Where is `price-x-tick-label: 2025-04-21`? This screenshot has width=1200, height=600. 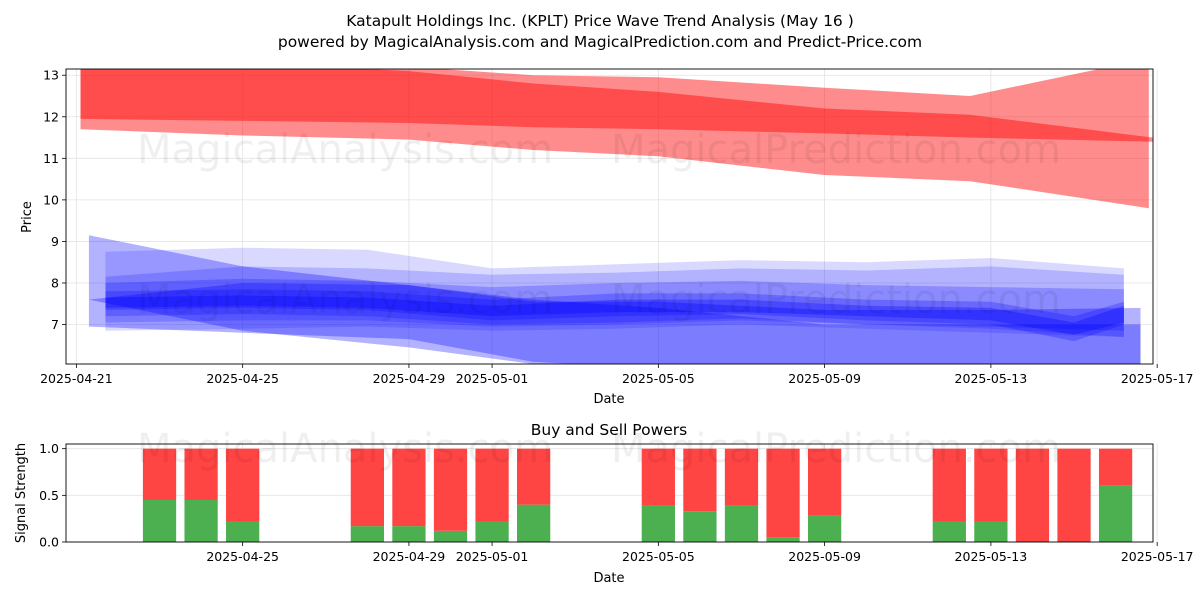 price-x-tick-label: 2025-04-21 is located at coordinates (76, 378).